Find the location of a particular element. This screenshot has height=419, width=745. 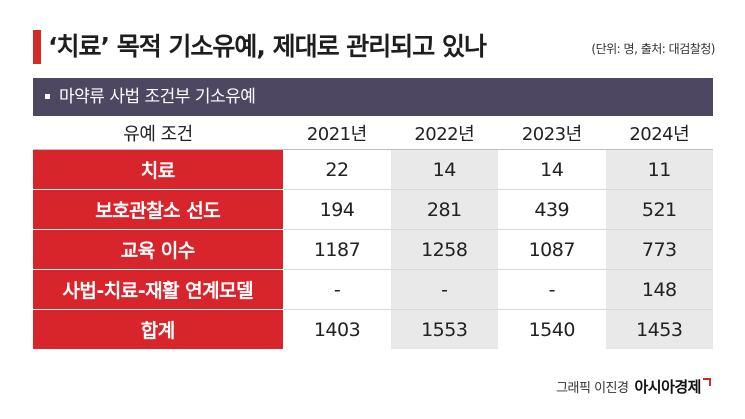

table-cell: 1553 is located at coordinates (444, 329).